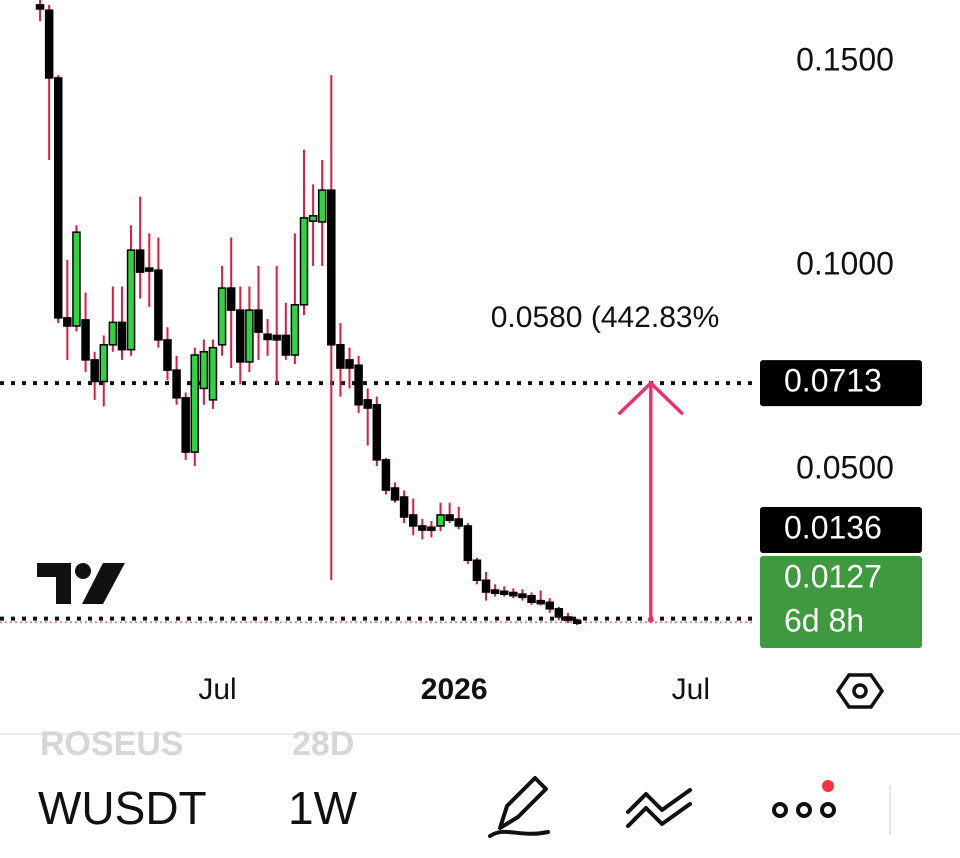  What do you see at coordinates (659, 808) in the screenshot?
I see `indicators-icon` at bounding box center [659, 808].